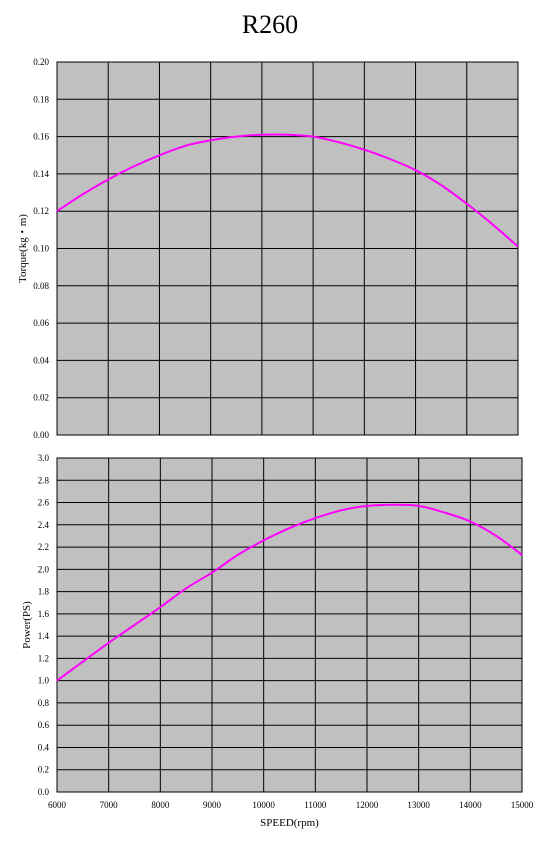 The image size is (540, 850). Describe the element at coordinates (470, 805) in the screenshot. I see `power-x-tick-label: 14000` at that location.